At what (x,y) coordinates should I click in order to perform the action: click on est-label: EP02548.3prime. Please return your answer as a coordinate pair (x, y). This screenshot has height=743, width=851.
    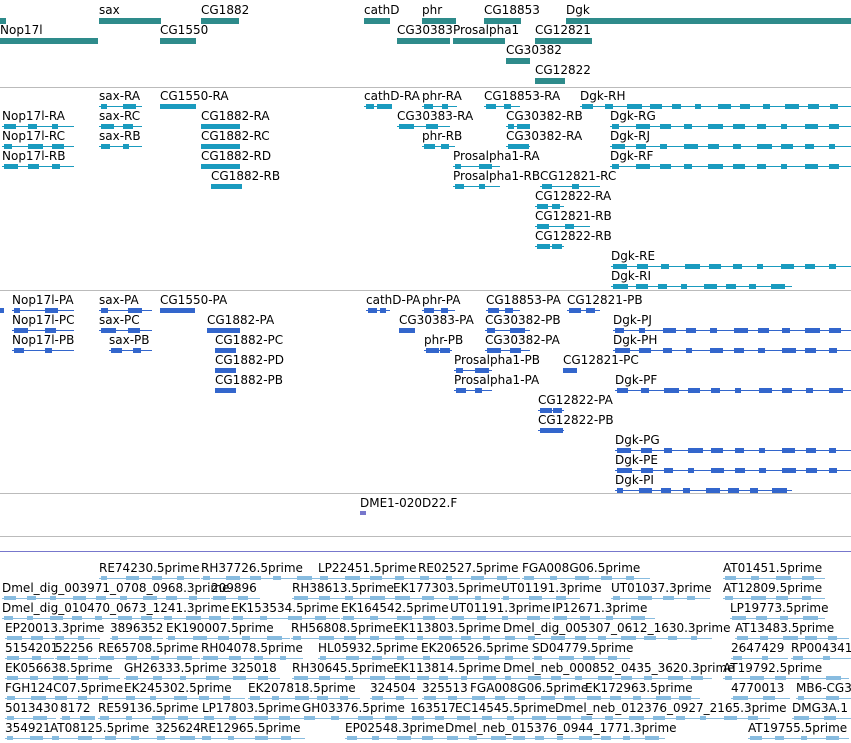
    Looking at the image, I should click on (395, 728).